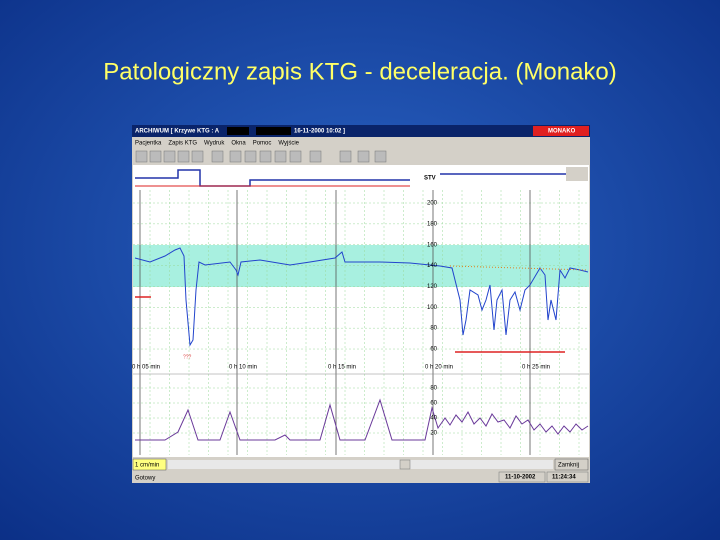 Image resolution: width=720 pixels, height=545 pixels. I want to click on brand: MONAKO, so click(562, 132).